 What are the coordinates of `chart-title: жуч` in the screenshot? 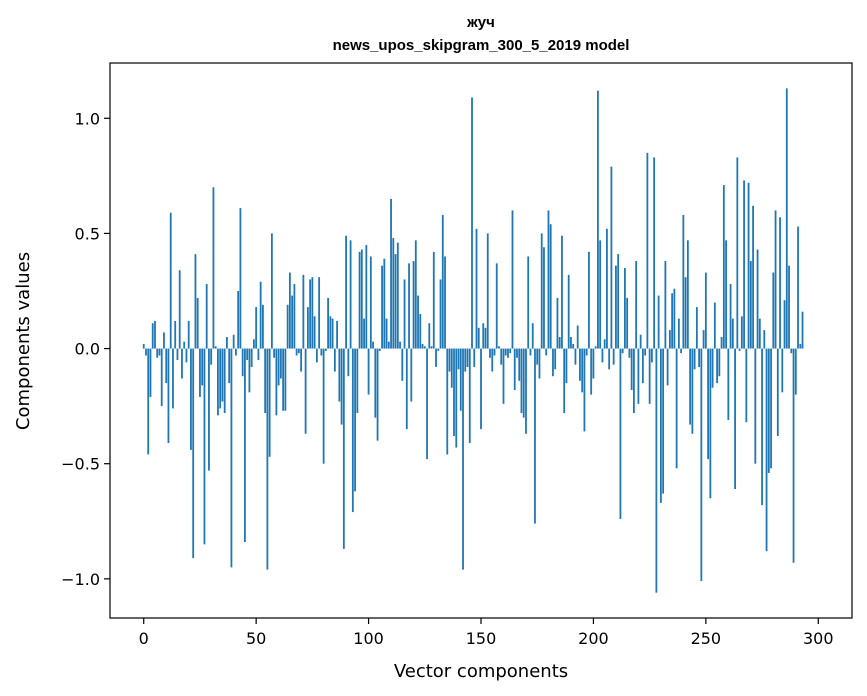 It's located at (480, 22).